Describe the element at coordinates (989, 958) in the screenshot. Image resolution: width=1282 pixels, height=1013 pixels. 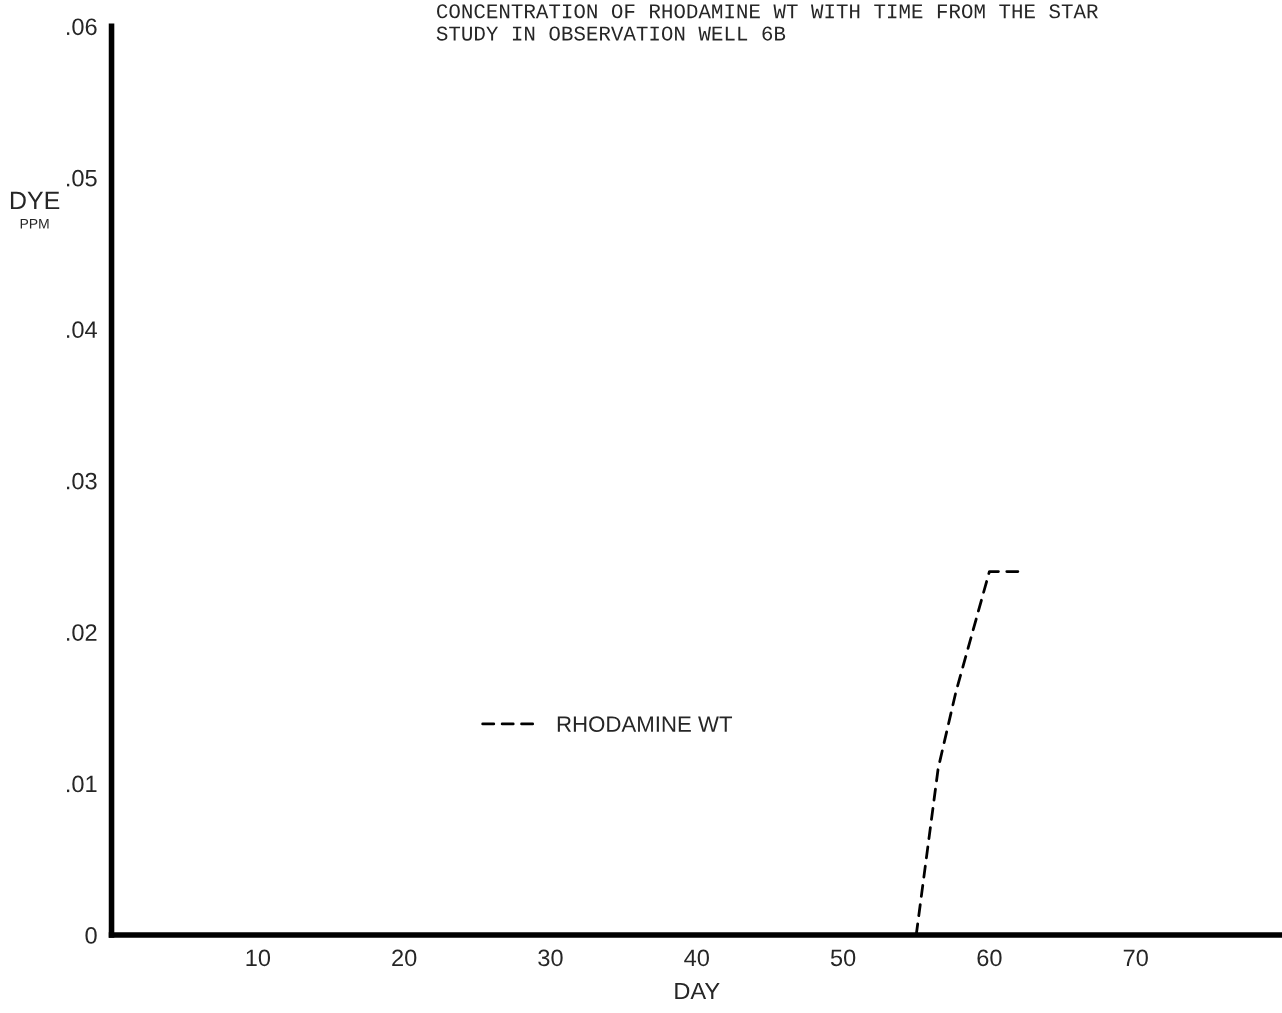
I see `x-tick-label: 60` at that location.